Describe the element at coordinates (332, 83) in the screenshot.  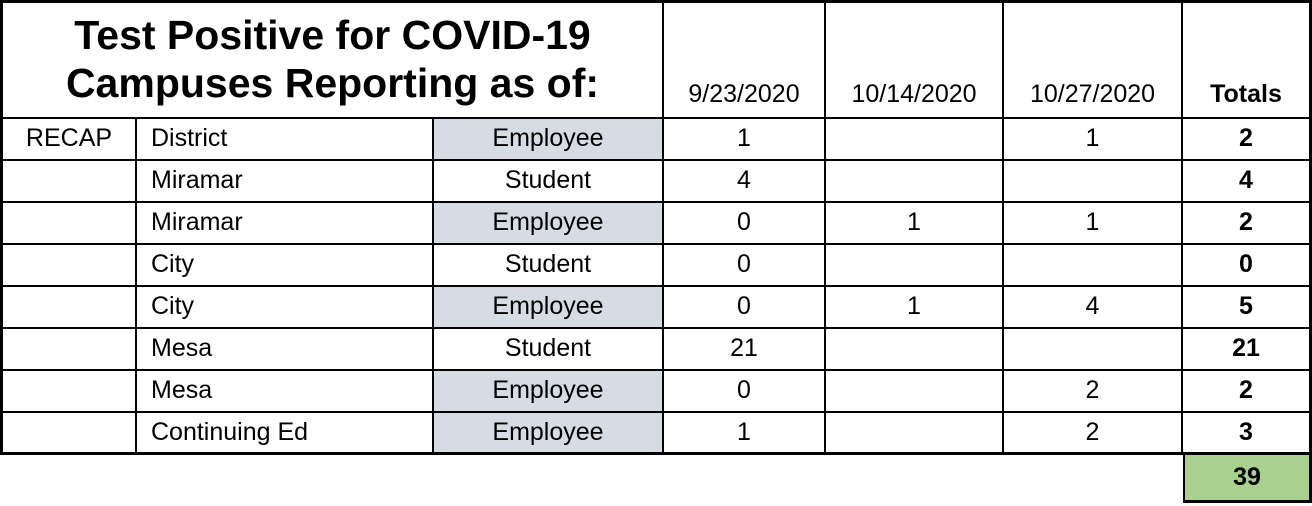
I see `title-line-2: Campuses Reporting as of:` at that location.